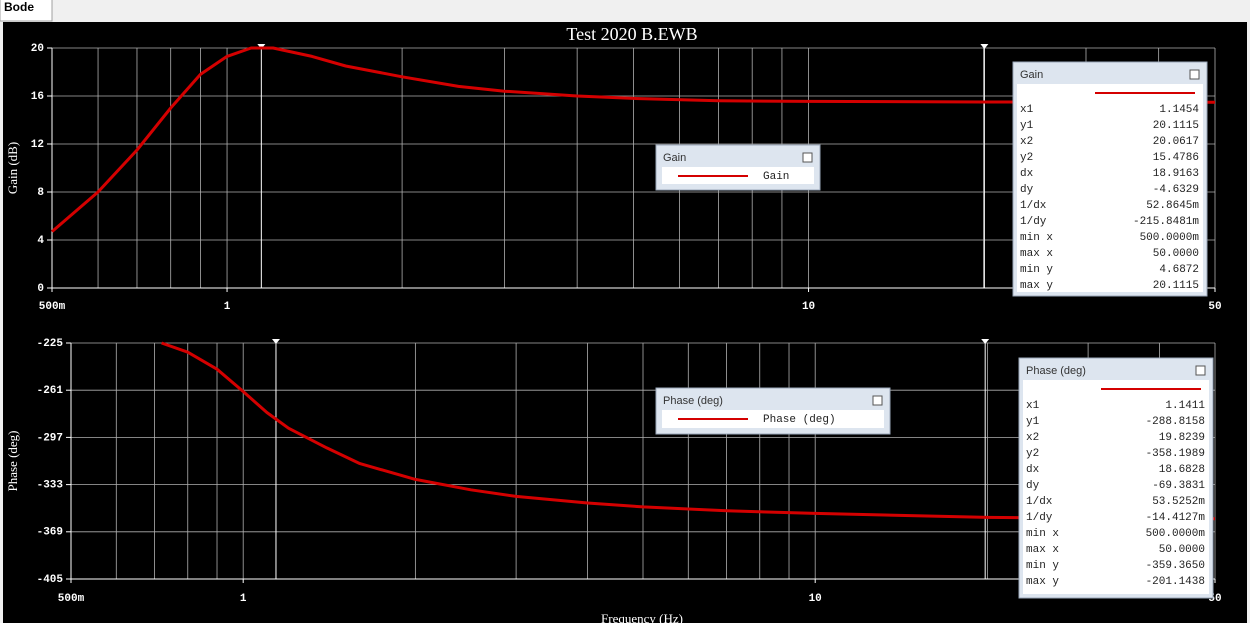 Image resolution: width=1250 pixels, height=623 pixels. What do you see at coordinates (1166, 222) in the screenshot?
I see `readout-value: -215.8481m` at bounding box center [1166, 222].